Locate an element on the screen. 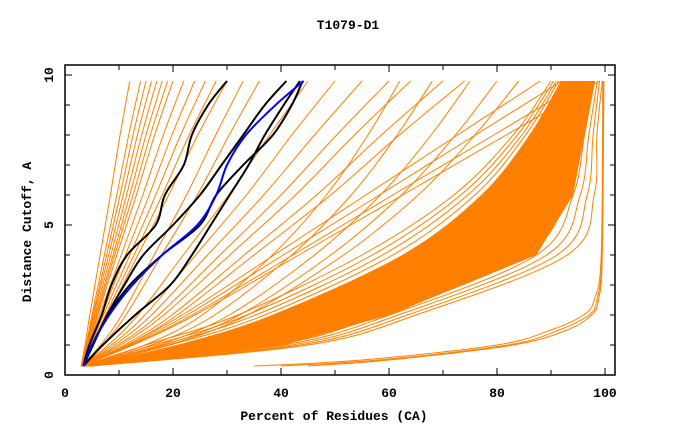 This screenshot has height=440, width=680. x-tick-label: 60 is located at coordinates (389, 393).